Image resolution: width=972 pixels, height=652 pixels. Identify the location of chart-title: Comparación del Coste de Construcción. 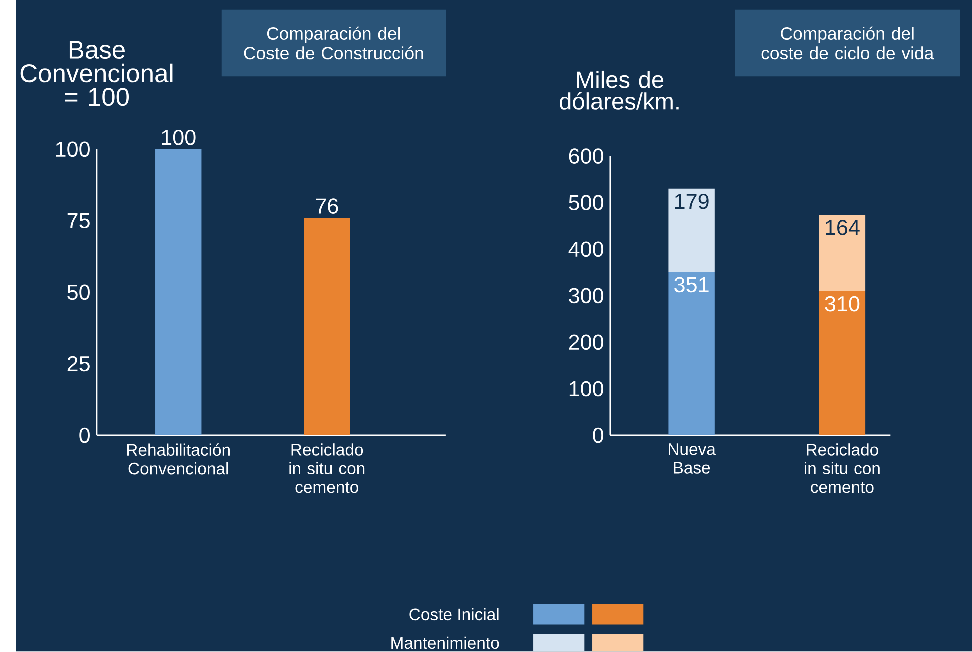
(334, 43).